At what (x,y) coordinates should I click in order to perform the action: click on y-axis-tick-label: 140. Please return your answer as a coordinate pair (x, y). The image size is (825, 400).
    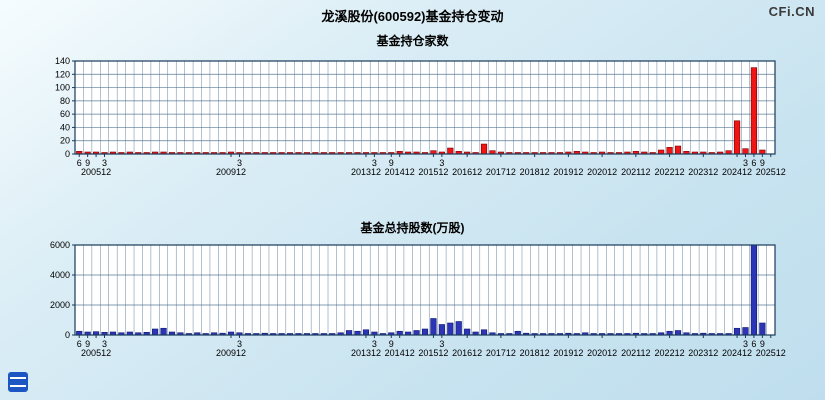
    Looking at the image, I should click on (62, 61).